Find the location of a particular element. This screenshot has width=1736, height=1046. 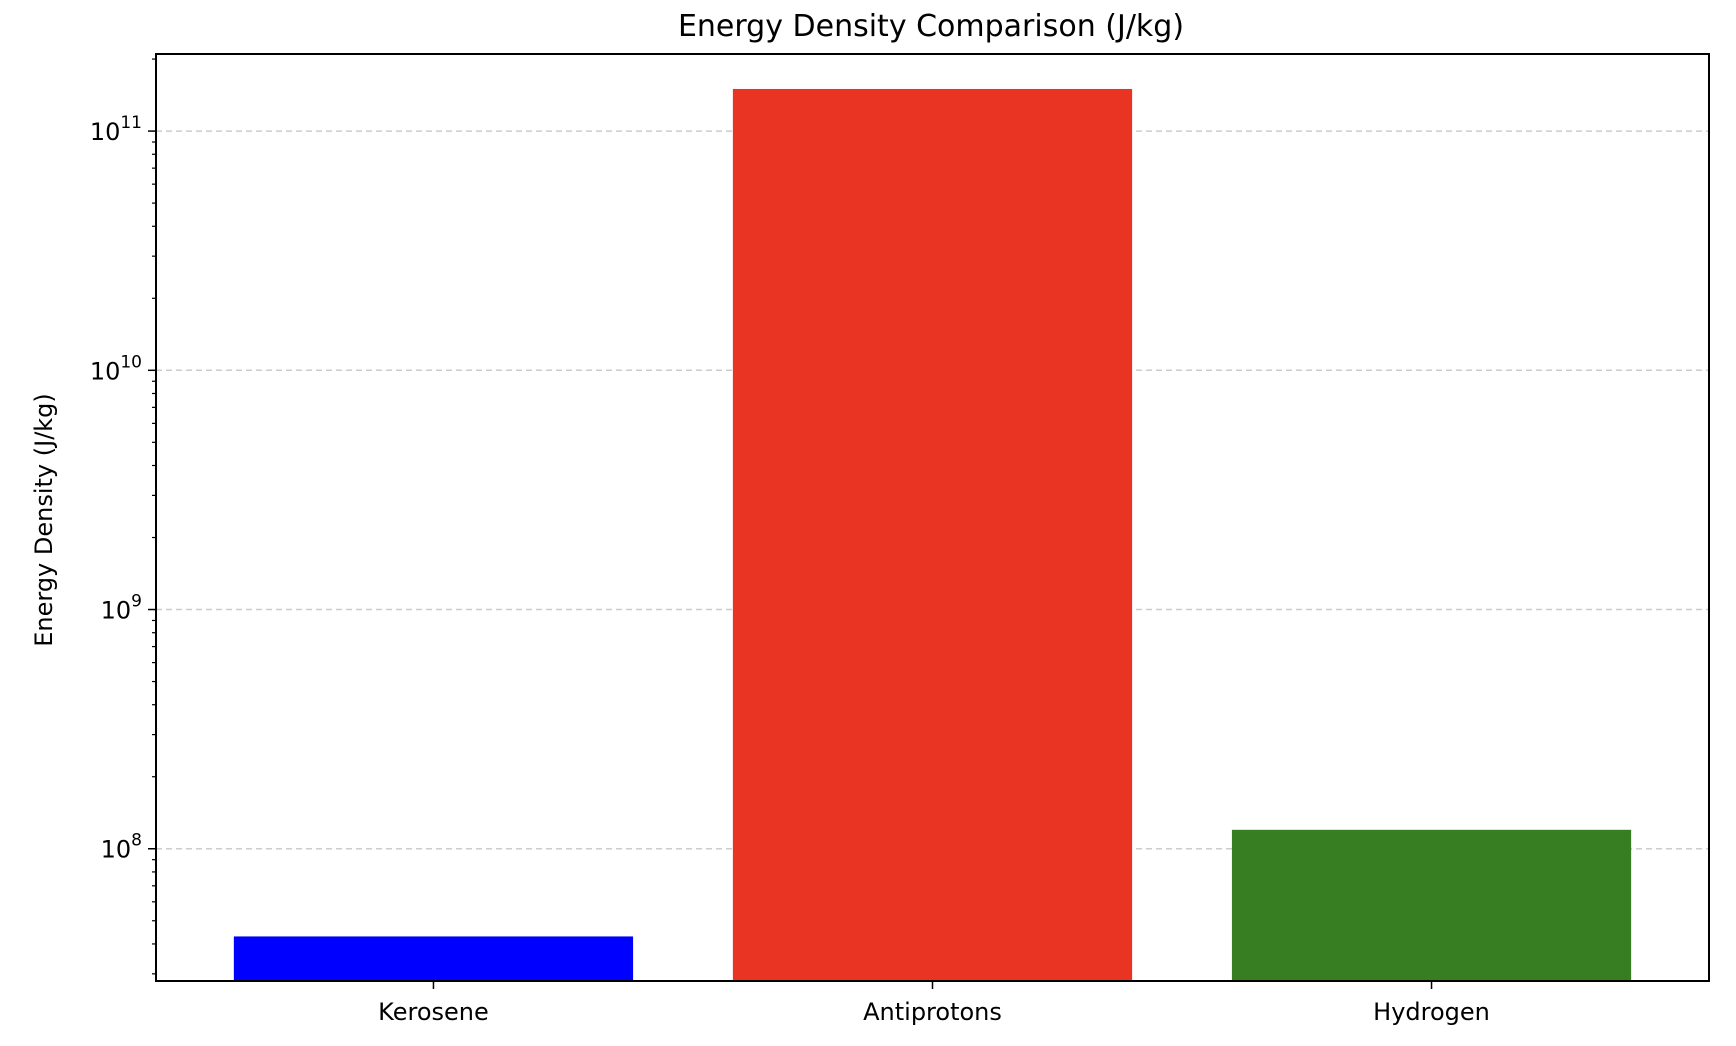

x-tick-label: Hydrogen is located at coordinates (1431, 1012).